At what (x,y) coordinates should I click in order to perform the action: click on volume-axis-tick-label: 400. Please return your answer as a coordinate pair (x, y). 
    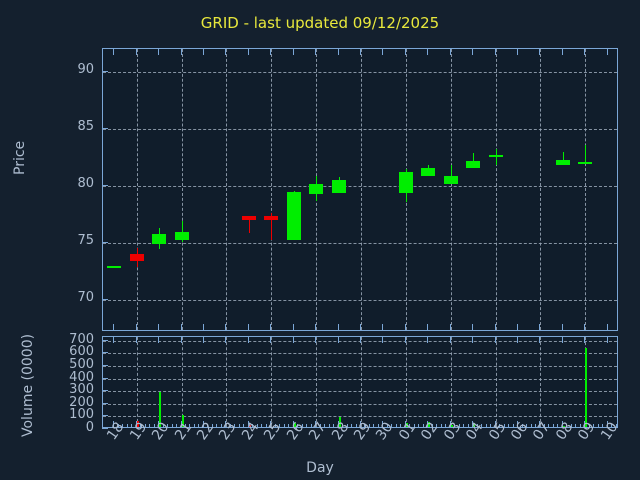
    Looking at the image, I should click on (81, 377).